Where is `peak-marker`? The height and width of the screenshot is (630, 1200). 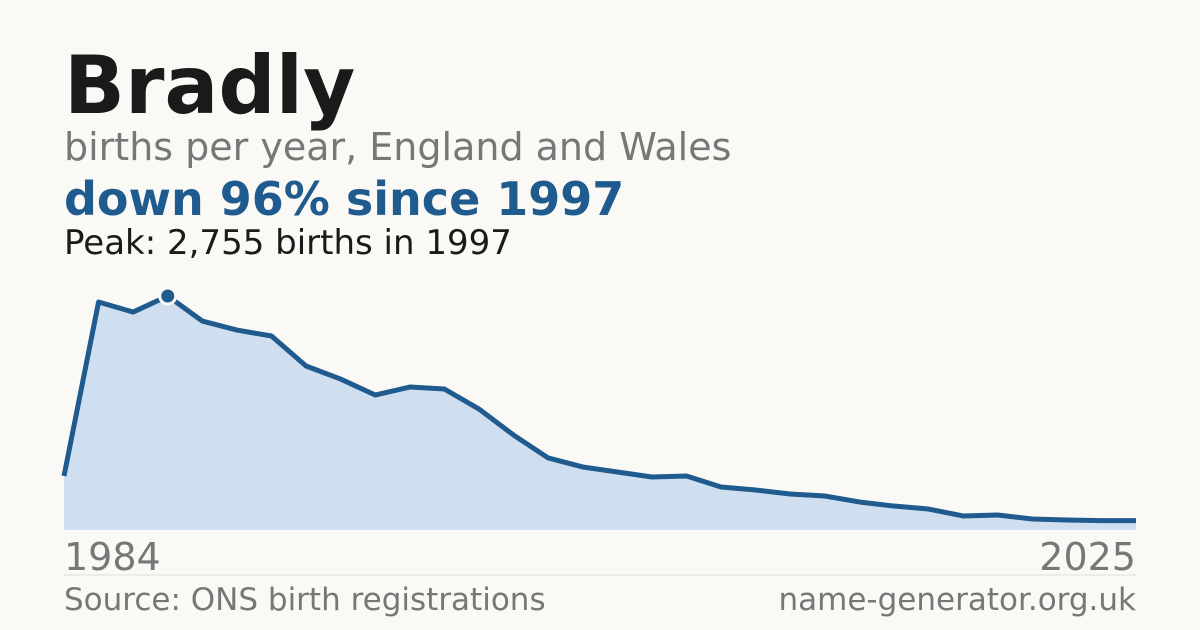
peak-marker is located at coordinates (168, 296).